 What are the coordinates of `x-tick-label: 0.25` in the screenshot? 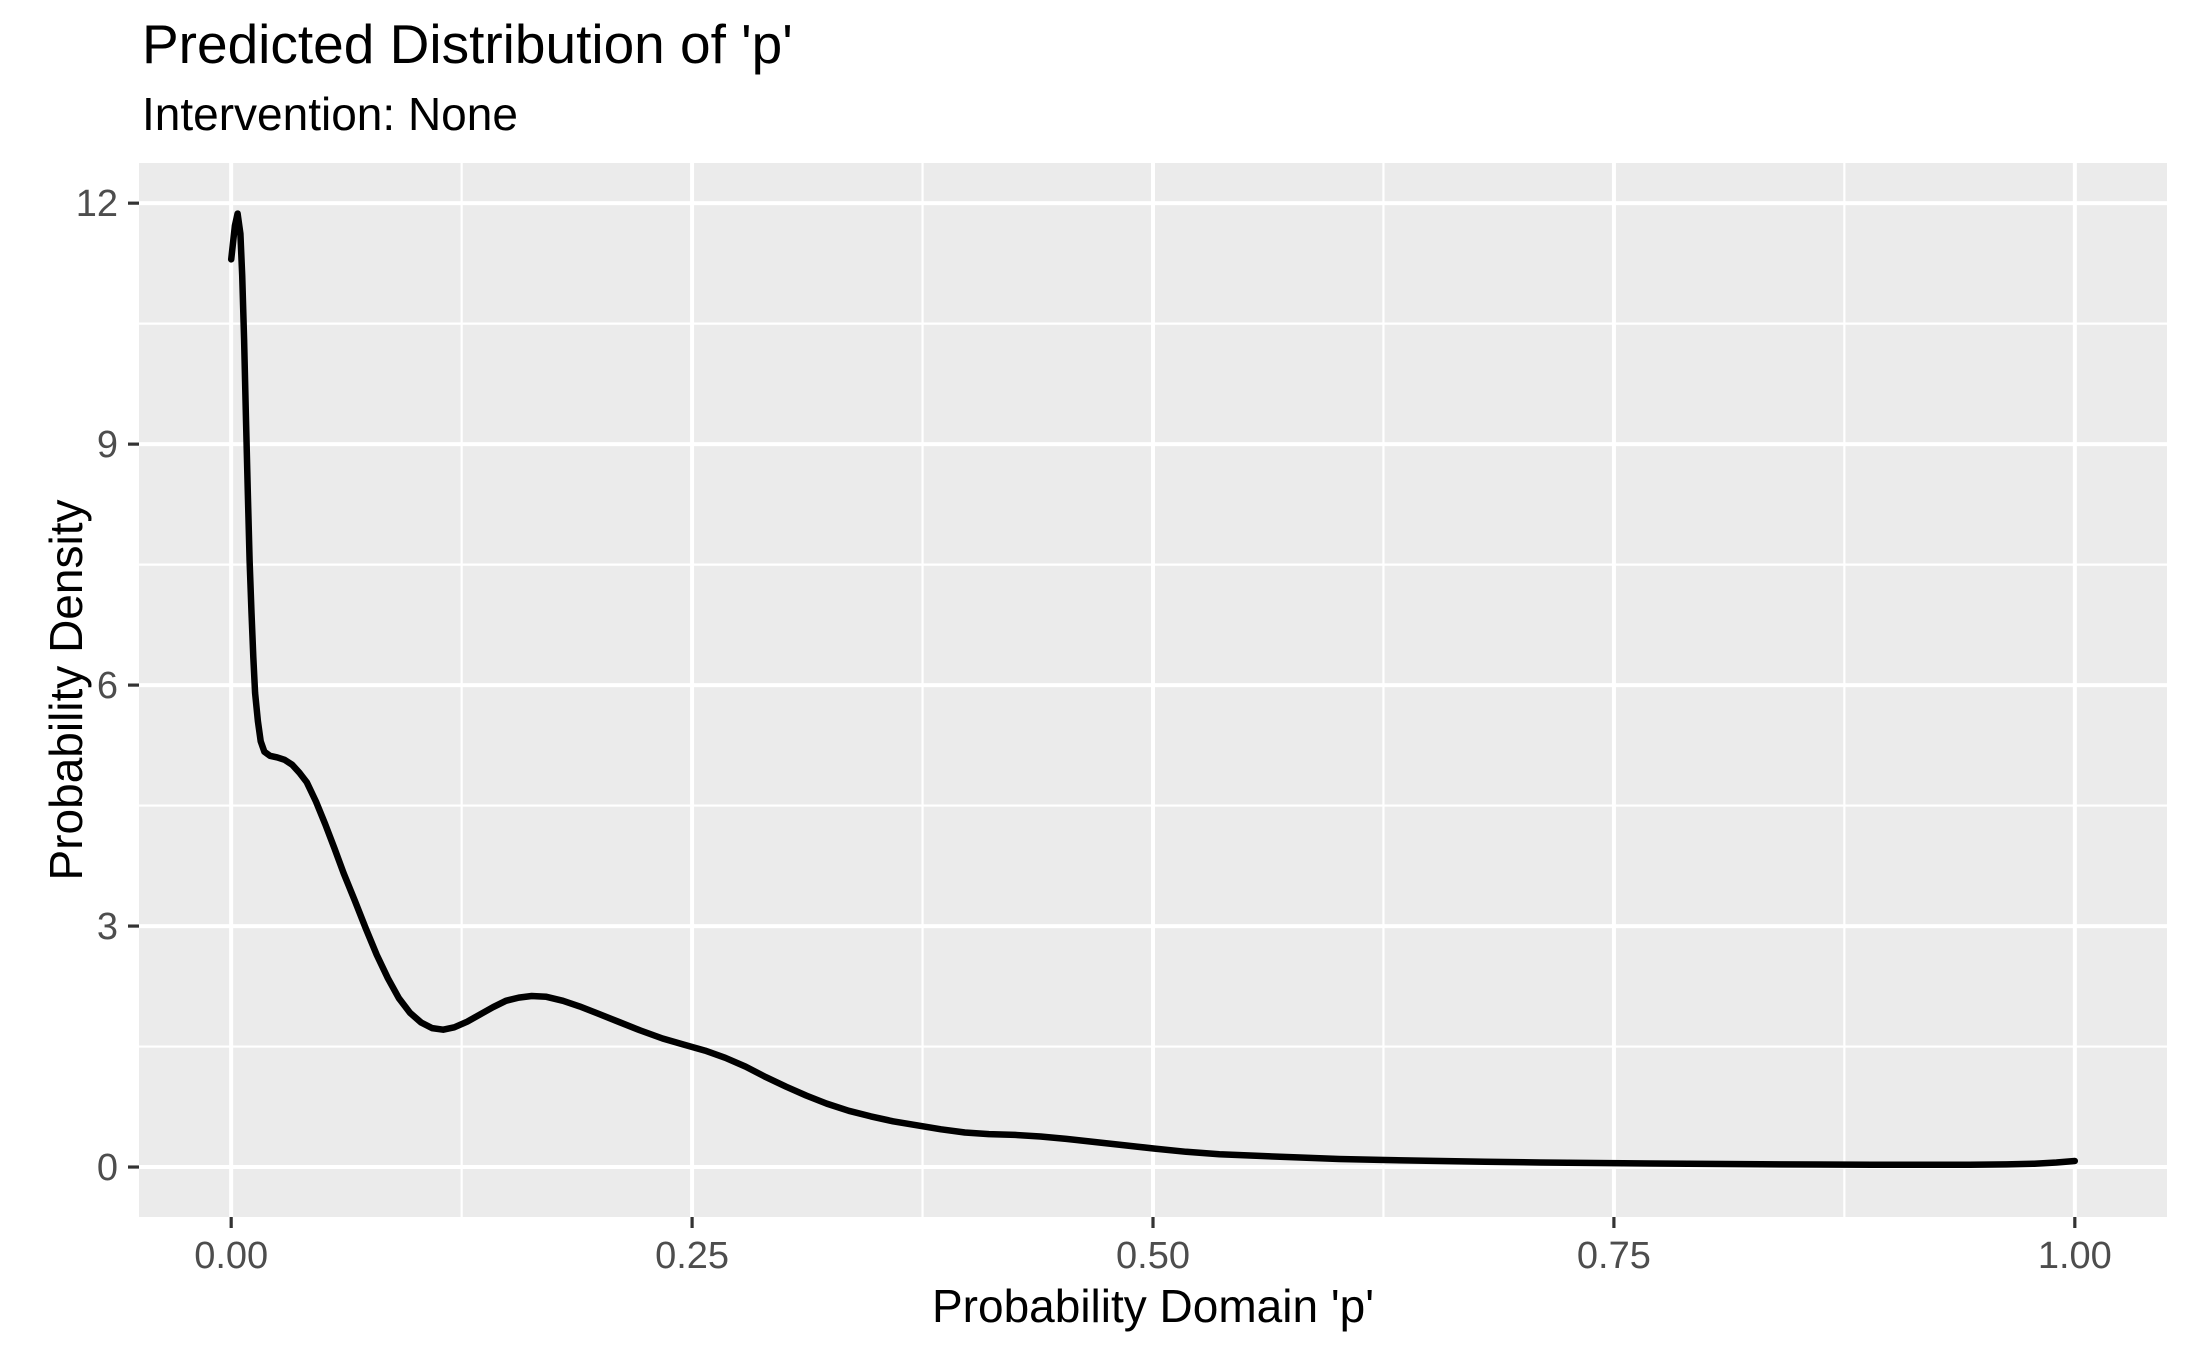 It's located at (692, 1256).